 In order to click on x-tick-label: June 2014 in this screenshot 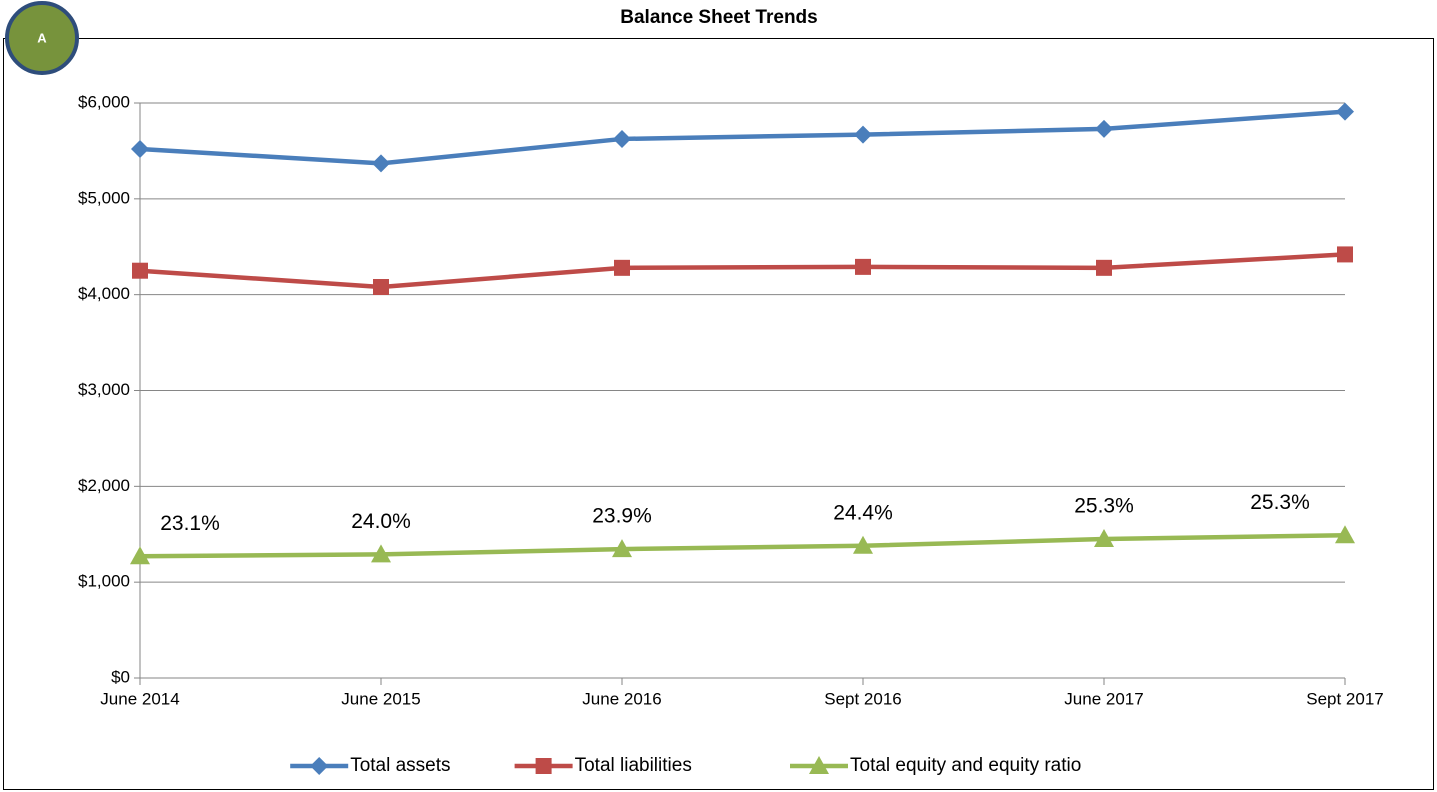, I will do `click(139, 698)`.